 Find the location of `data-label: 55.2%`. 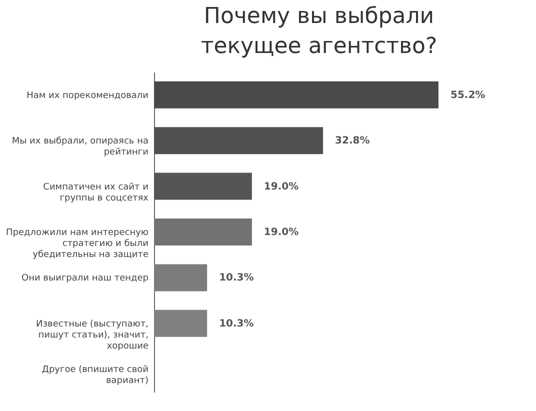

data-label: 55.2% is located at coordinates (468, 95).